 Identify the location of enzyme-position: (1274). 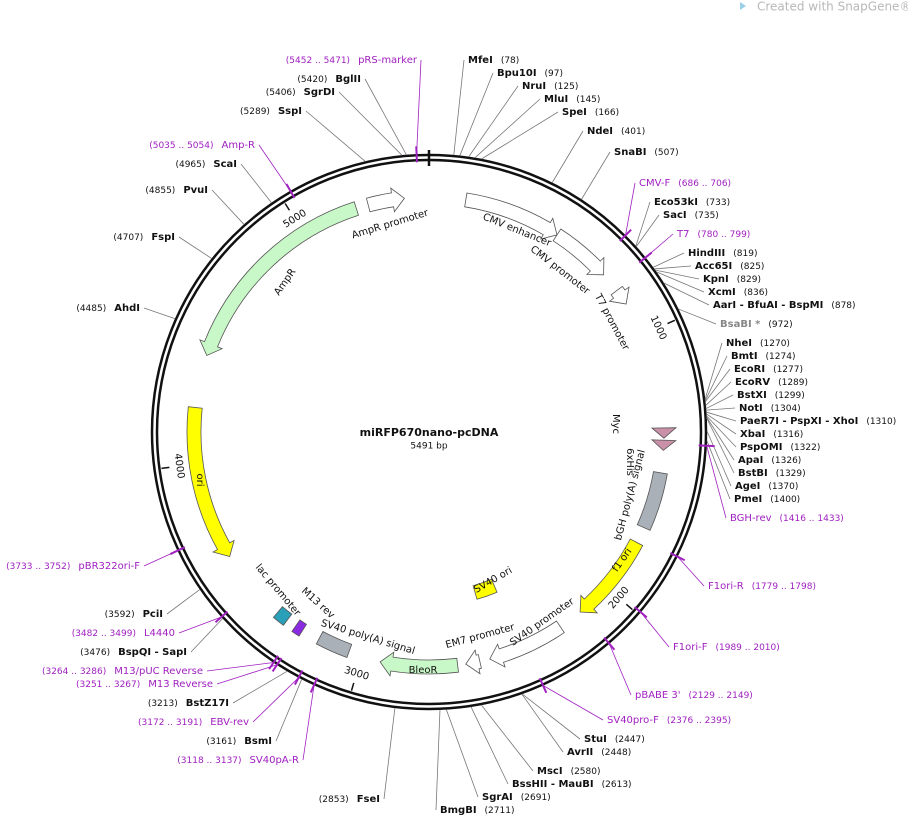
(781, 357).